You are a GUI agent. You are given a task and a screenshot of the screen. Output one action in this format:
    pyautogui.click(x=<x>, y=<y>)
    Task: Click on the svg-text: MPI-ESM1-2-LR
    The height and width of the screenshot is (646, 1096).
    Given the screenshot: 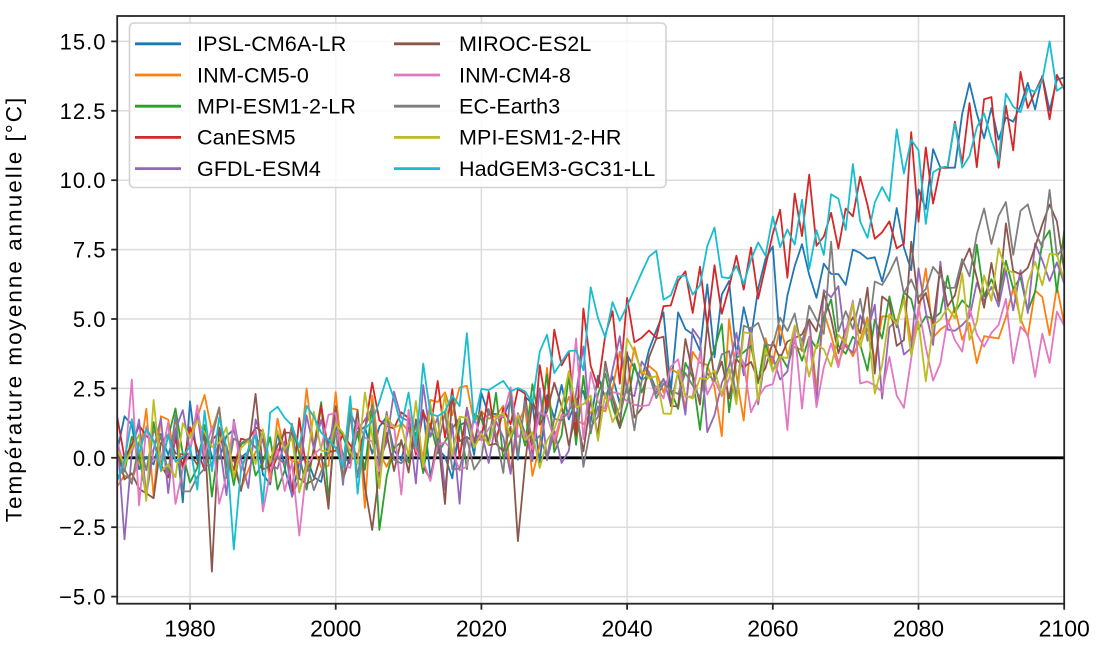 What is the action you would take?
    pyautogui.click(x=276, y=107)
    